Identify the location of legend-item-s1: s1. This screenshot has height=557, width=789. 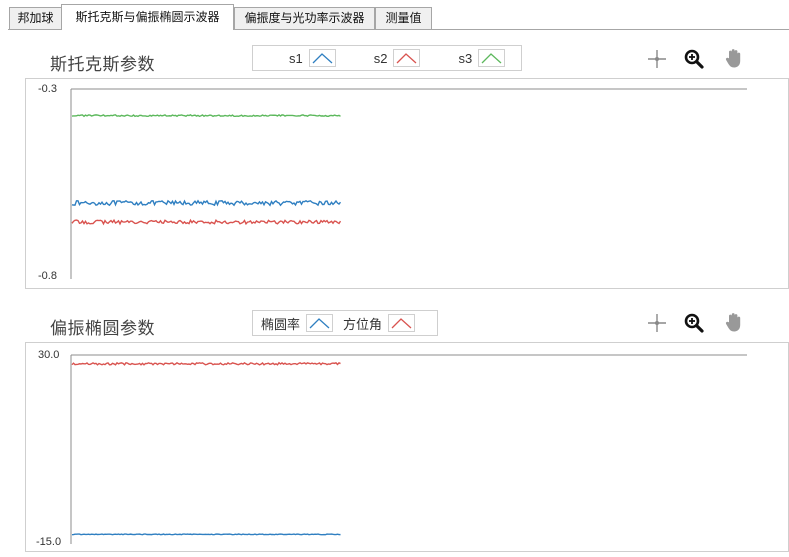
(312, 58).